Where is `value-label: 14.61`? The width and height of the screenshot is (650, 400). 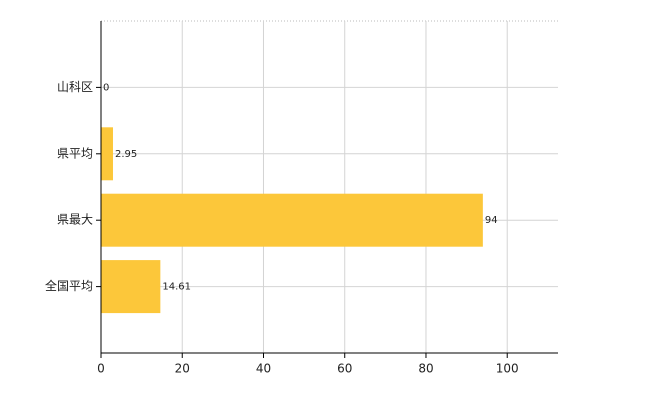
value-label: 14.61 is located at coordinates (176, 287).